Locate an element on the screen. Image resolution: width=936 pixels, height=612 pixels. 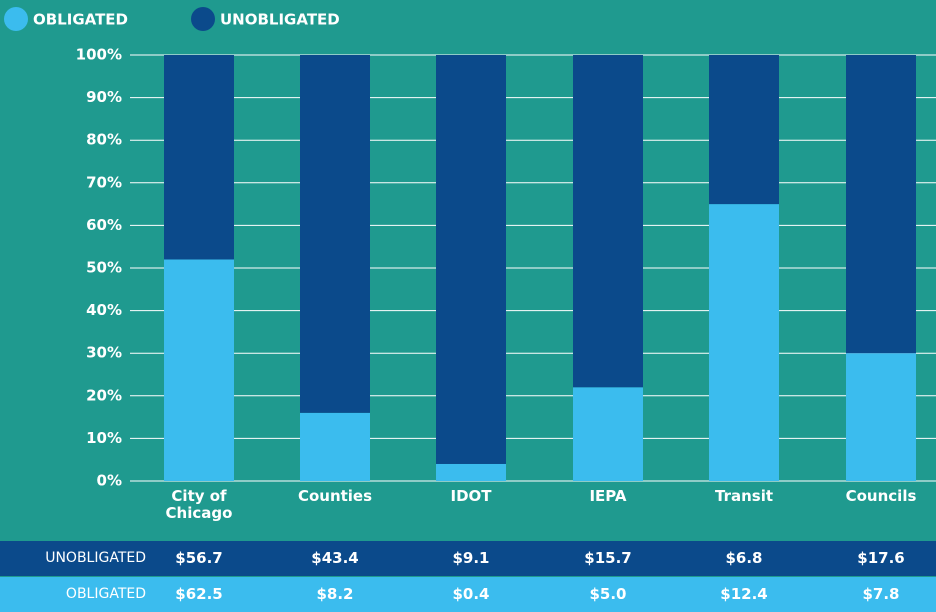
table-row: UNOBLIGATED $56.7 $43.4 $9.1 $15.7 $6.8 $17.6 is located at coordinates (468, 558).